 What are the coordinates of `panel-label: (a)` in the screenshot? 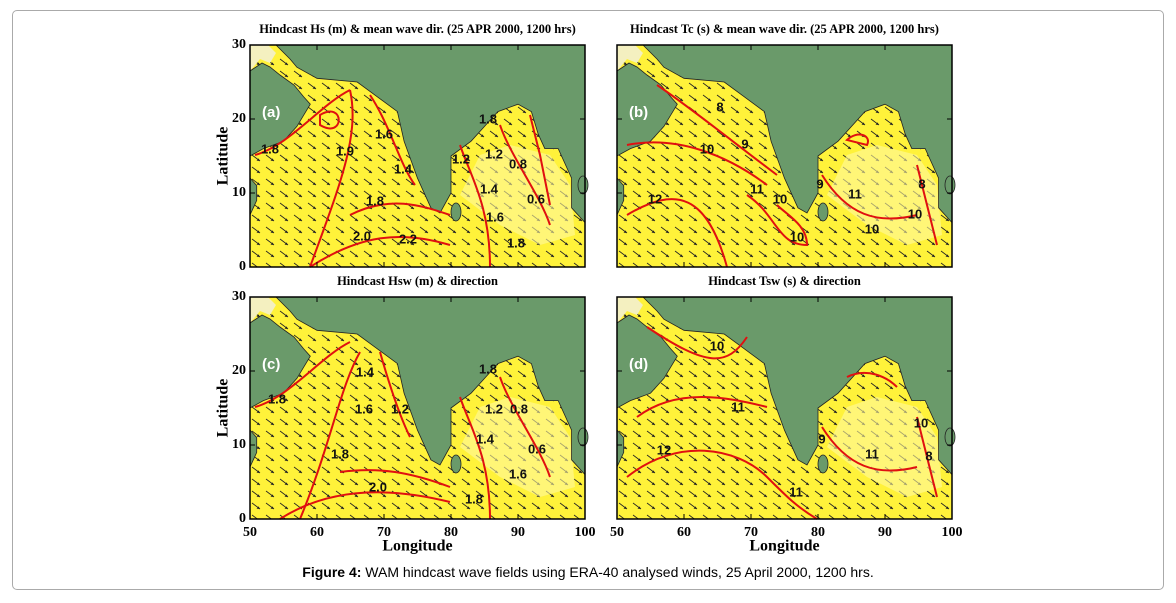 It's located at (271, 112).